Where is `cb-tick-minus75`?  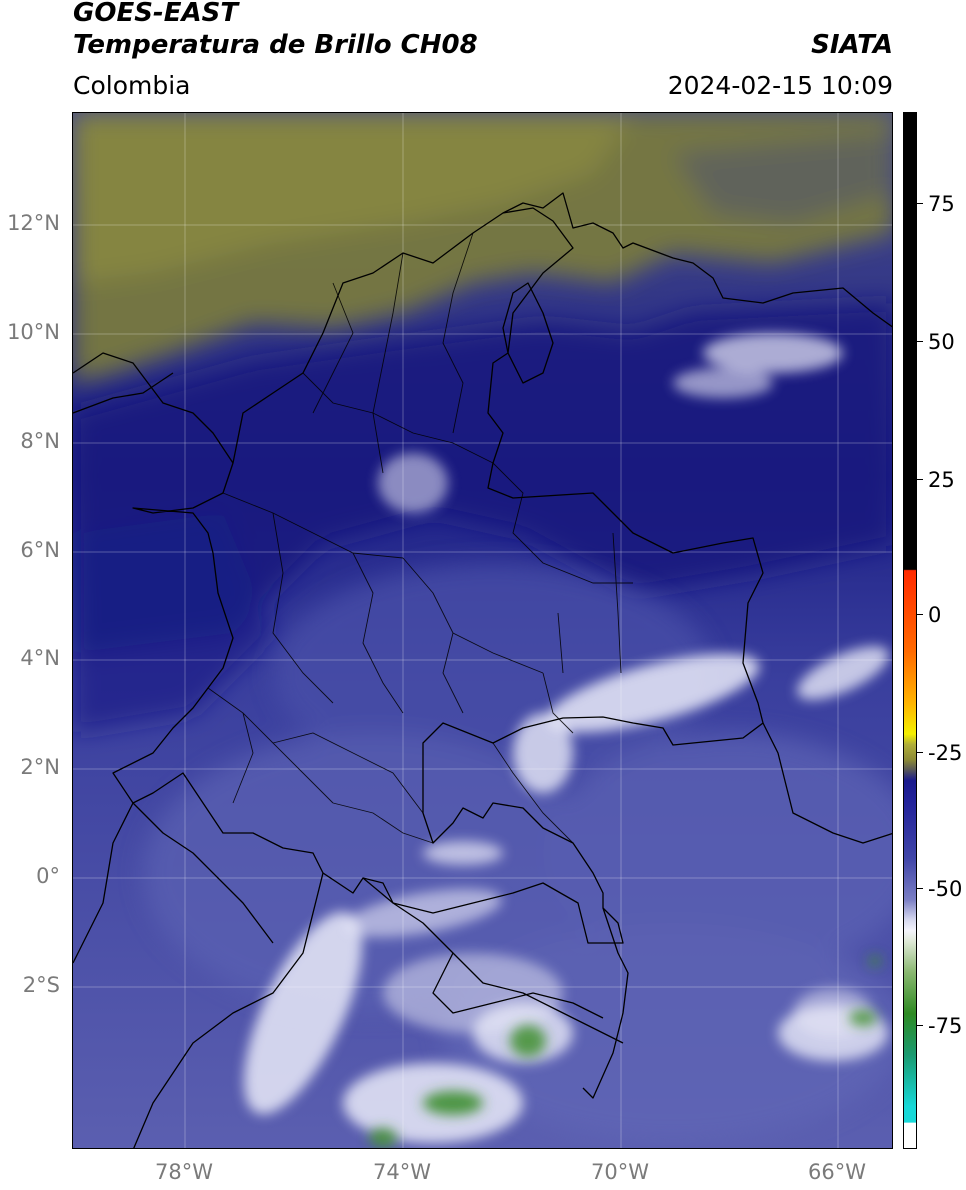 cb-tick-minus75 is located at coordinates (920, 1026).